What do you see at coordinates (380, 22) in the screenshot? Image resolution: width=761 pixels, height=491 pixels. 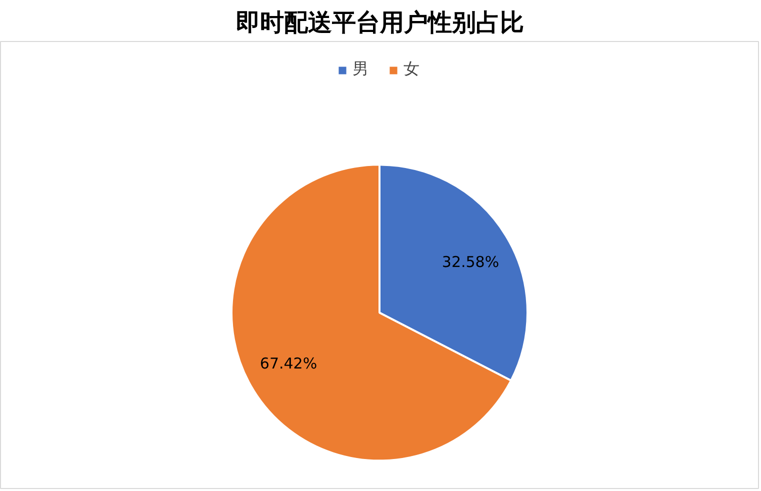 I see `chart-title: 即时配送平台用户性别占比` at bounding box center [380, 22].